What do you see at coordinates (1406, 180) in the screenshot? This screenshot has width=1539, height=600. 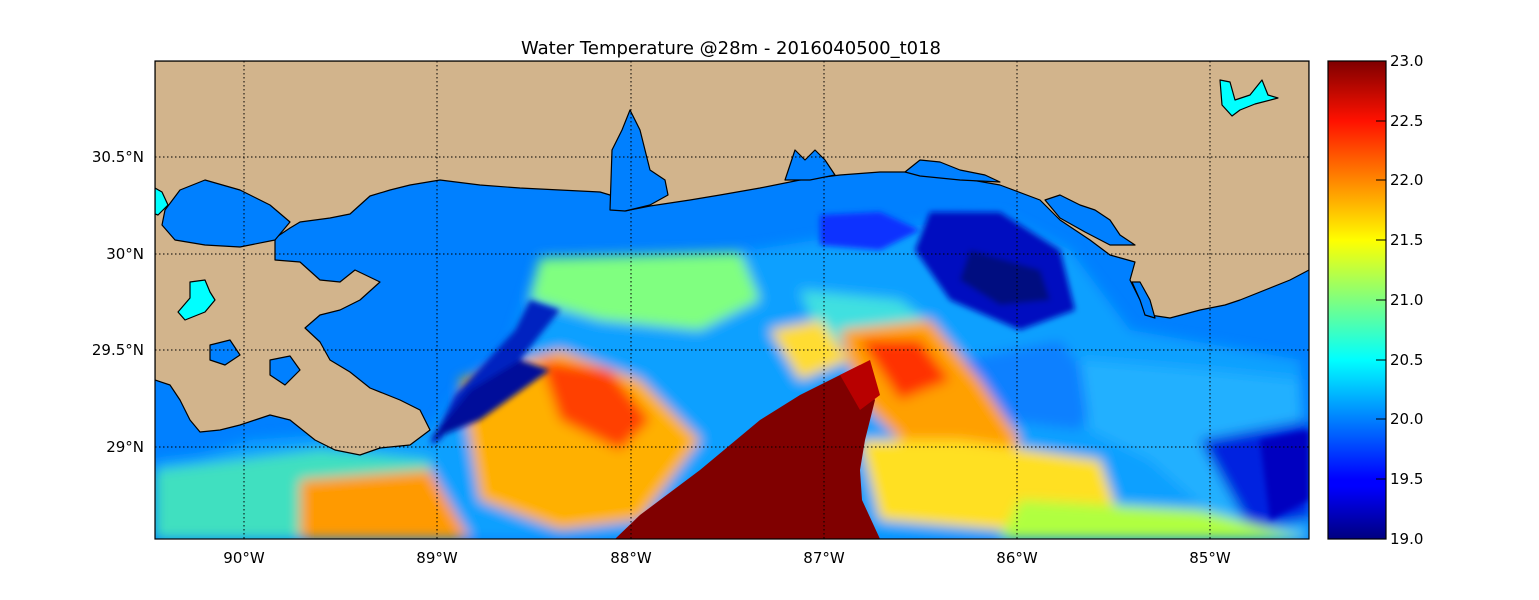 I see `colorbar-label-22-0: 22.0` at bounding box center [1406, 180].